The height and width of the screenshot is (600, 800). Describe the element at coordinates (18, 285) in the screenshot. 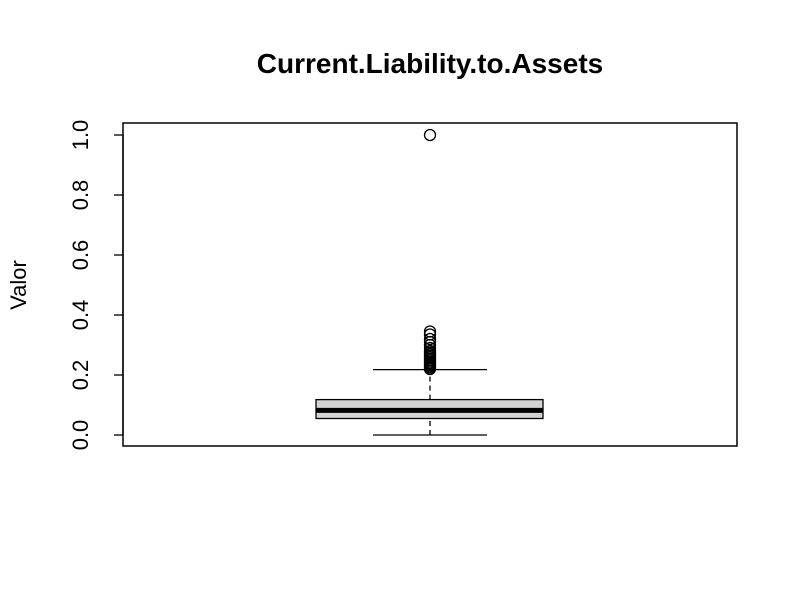

I see `y-axis-label: Valor` at that location.